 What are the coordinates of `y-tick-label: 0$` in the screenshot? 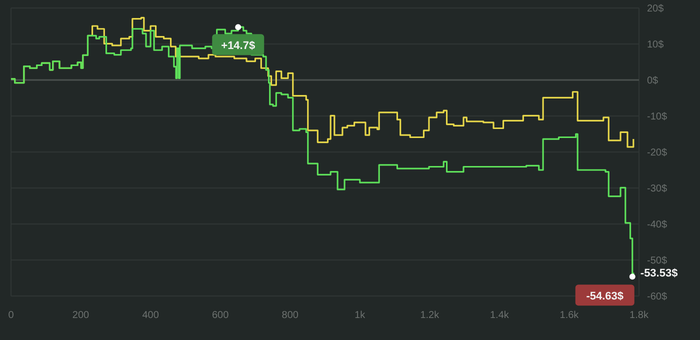 It's located at (653, 81).